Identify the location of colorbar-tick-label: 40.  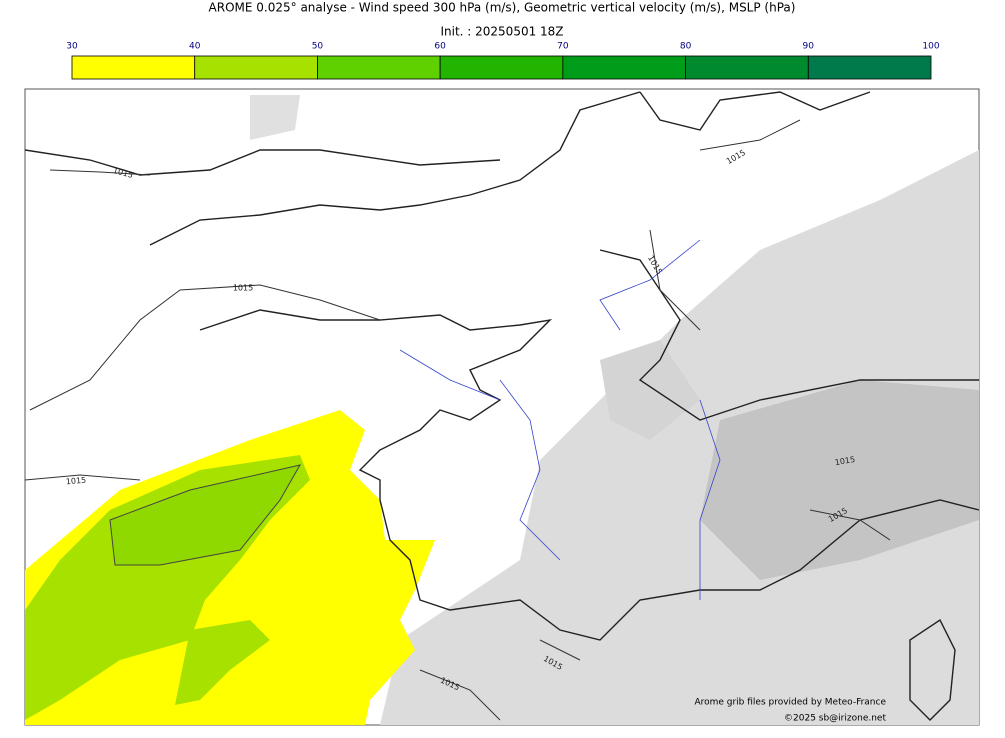
(195, 47).